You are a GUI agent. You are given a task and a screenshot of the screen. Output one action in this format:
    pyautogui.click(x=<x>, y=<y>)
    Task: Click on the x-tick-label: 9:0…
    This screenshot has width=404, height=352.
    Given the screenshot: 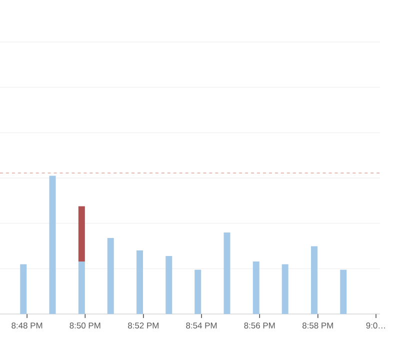 What is the action you would take?
    pyautogui.click(x=375, y=325)
    